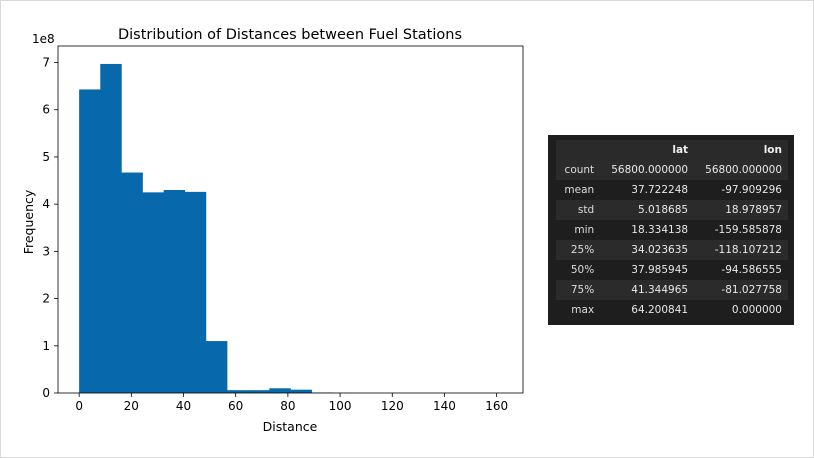 The height and width of the screenshot is (458, 814). I want to click on row-label: mean, so click(578, 190).